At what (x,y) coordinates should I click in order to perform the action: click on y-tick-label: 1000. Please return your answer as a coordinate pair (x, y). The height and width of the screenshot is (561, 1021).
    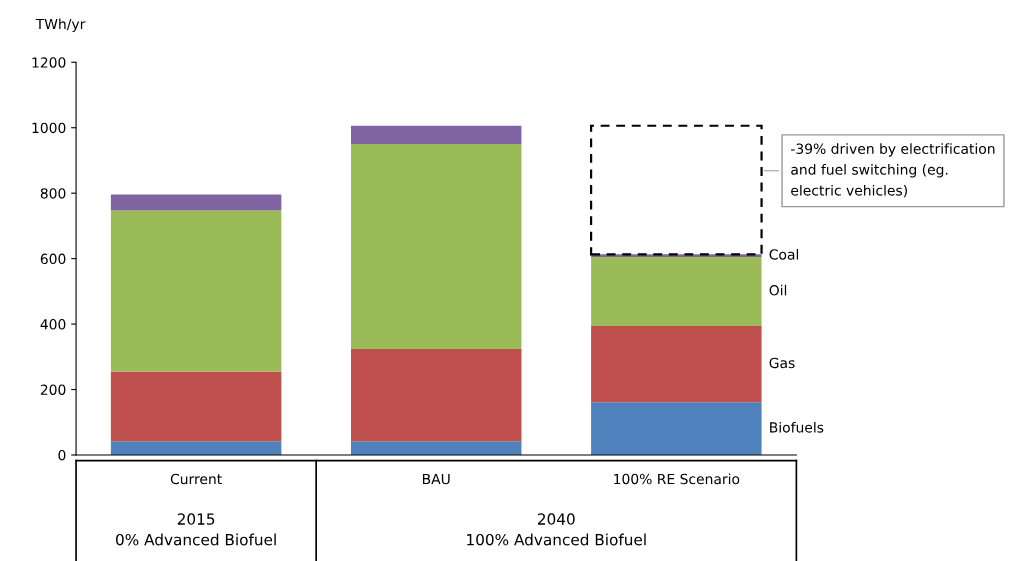
    Looking at the image, I should click on (49, 128).